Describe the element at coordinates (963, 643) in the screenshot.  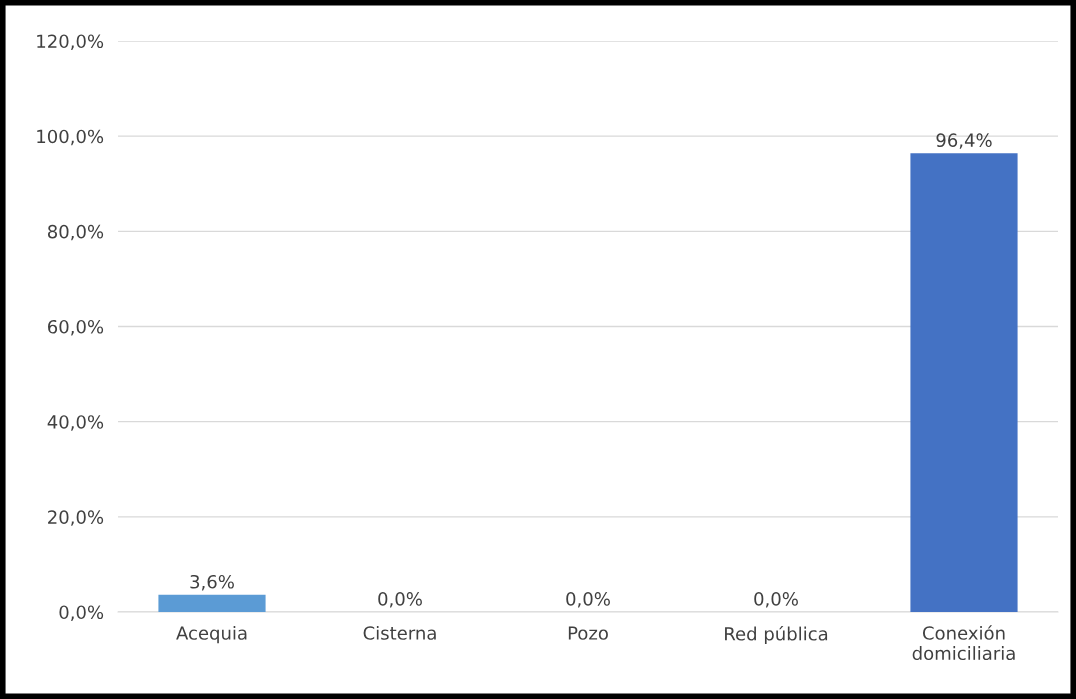
I see `x-tick-label: Conexión domiciliaria` at that location.